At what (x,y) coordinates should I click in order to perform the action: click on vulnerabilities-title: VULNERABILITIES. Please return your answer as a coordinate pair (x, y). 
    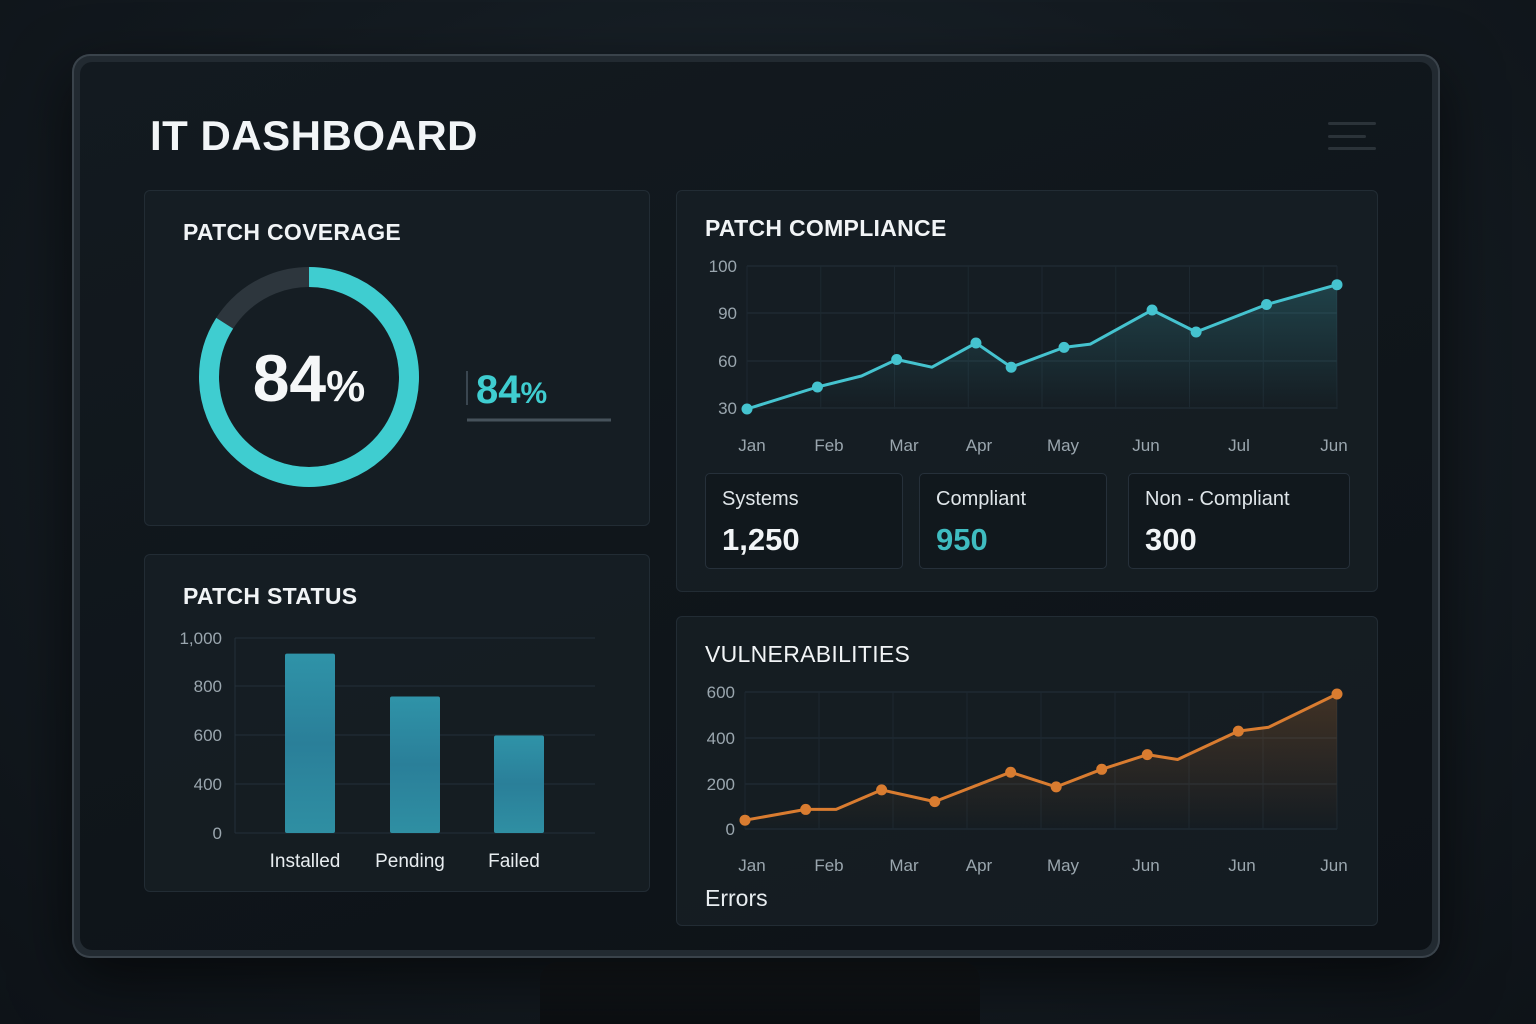
    Looking at the image, I should click on (808, 654).